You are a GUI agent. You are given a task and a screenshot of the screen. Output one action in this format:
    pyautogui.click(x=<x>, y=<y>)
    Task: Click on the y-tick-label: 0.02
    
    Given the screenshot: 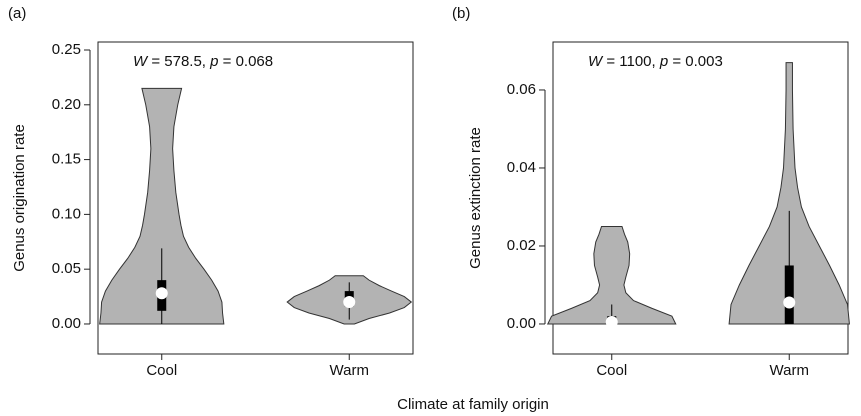 What is the action you would take?
    pyautogui.click(x=521, y=245)
    